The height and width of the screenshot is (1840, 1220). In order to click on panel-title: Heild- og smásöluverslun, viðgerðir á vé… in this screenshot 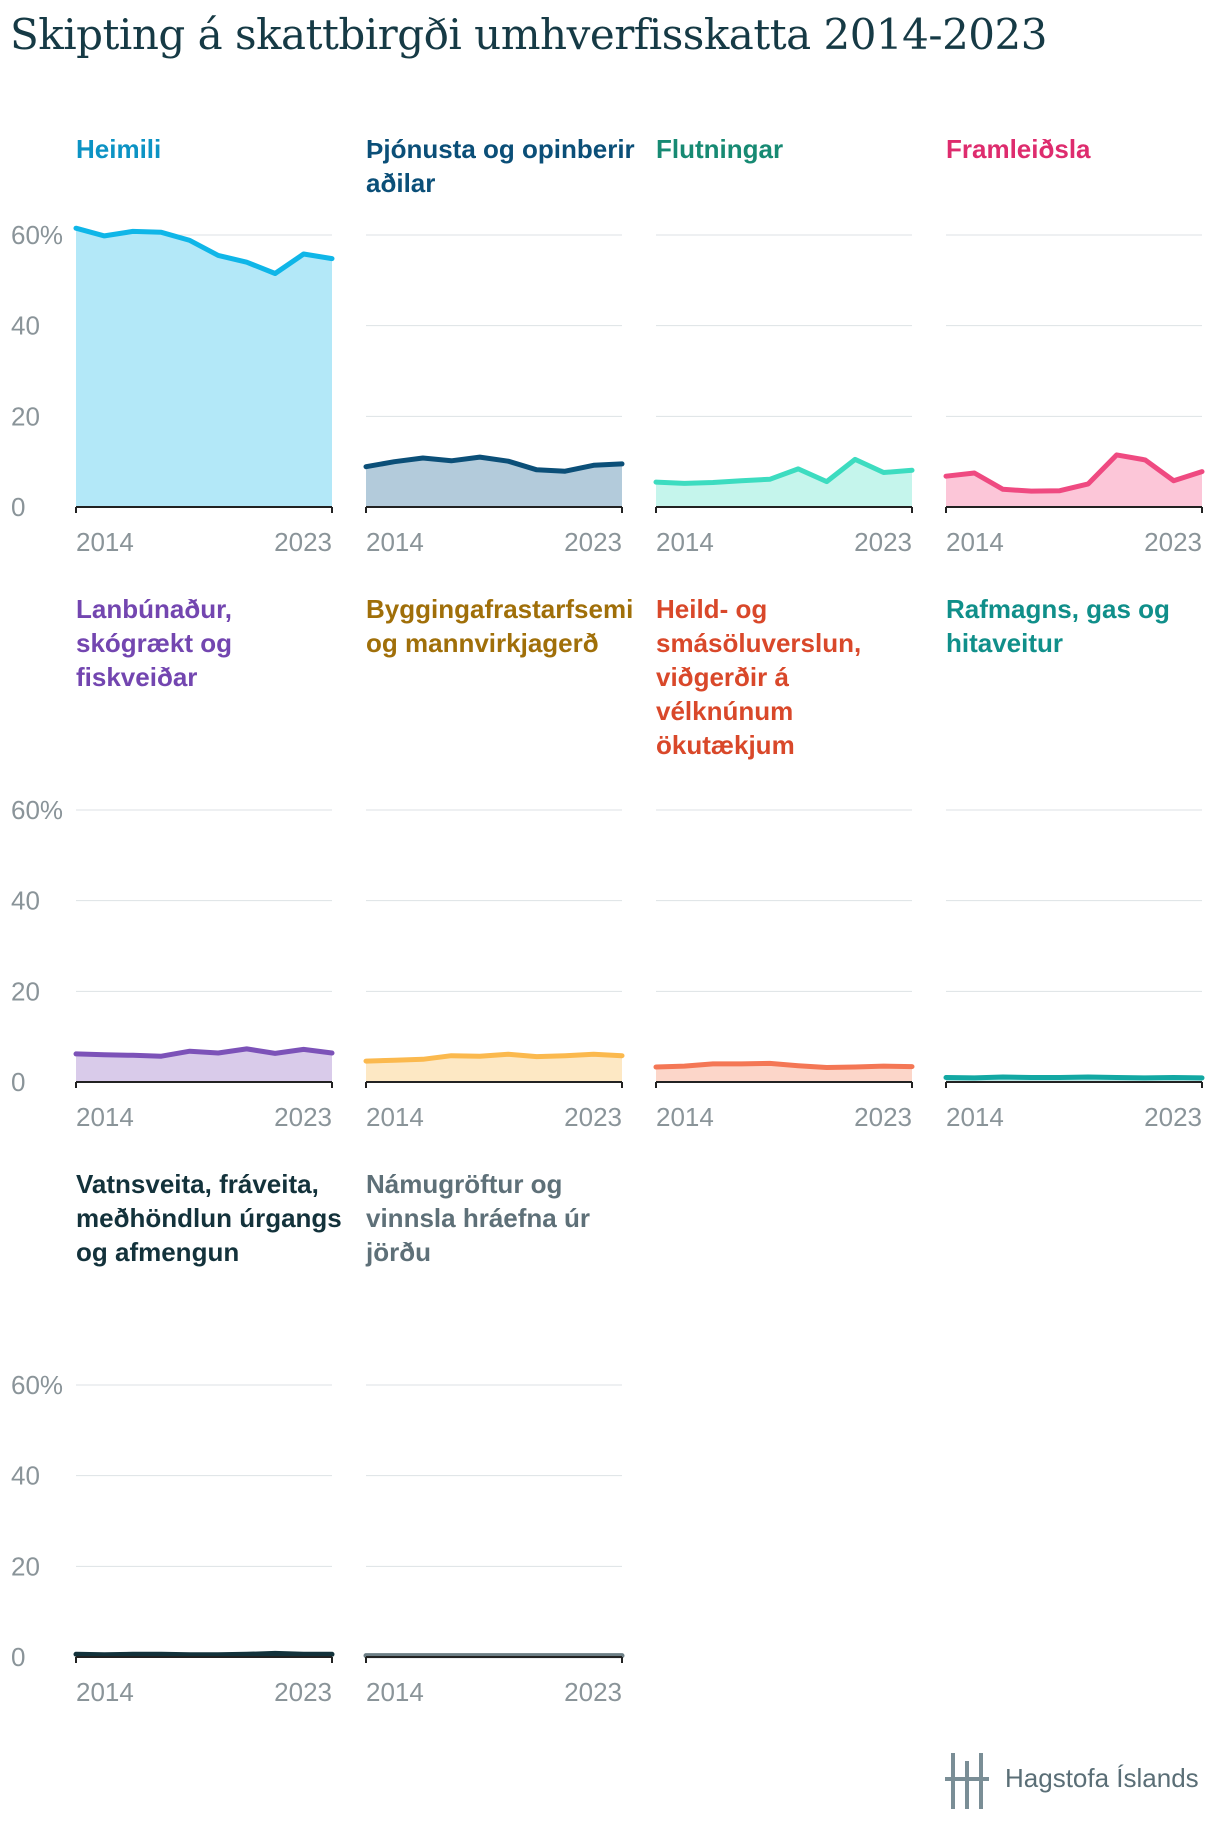, I will do `click(759, 677)`.